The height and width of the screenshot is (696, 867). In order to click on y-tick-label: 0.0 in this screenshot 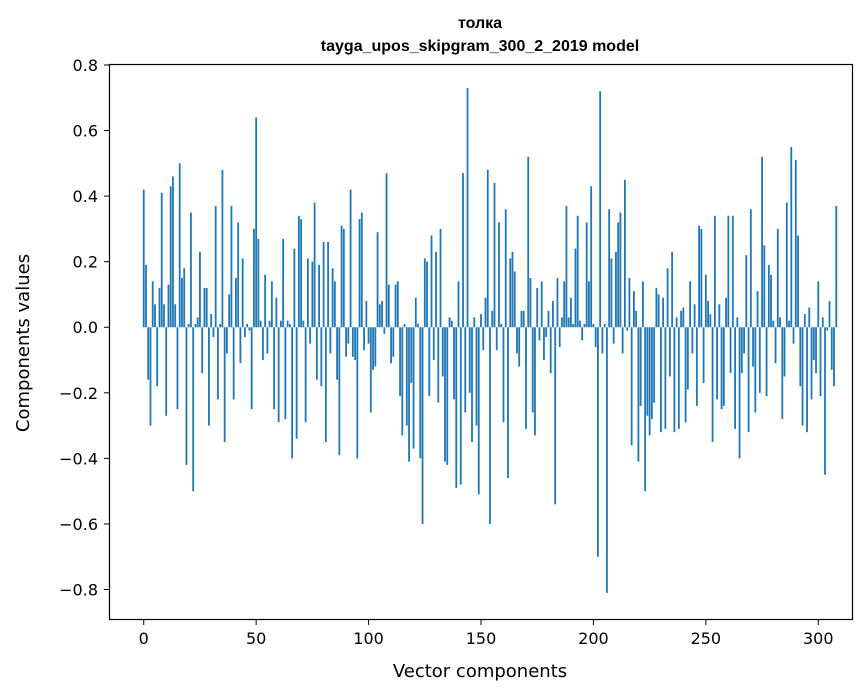, I will do `click(85, 327)`.